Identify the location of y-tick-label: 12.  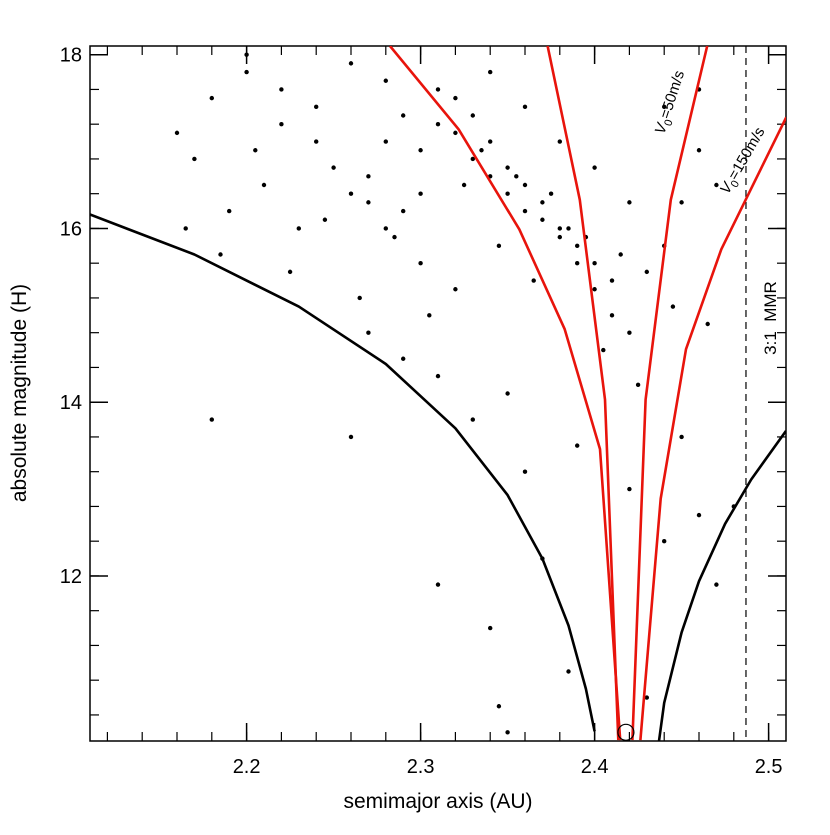
(71, 577).